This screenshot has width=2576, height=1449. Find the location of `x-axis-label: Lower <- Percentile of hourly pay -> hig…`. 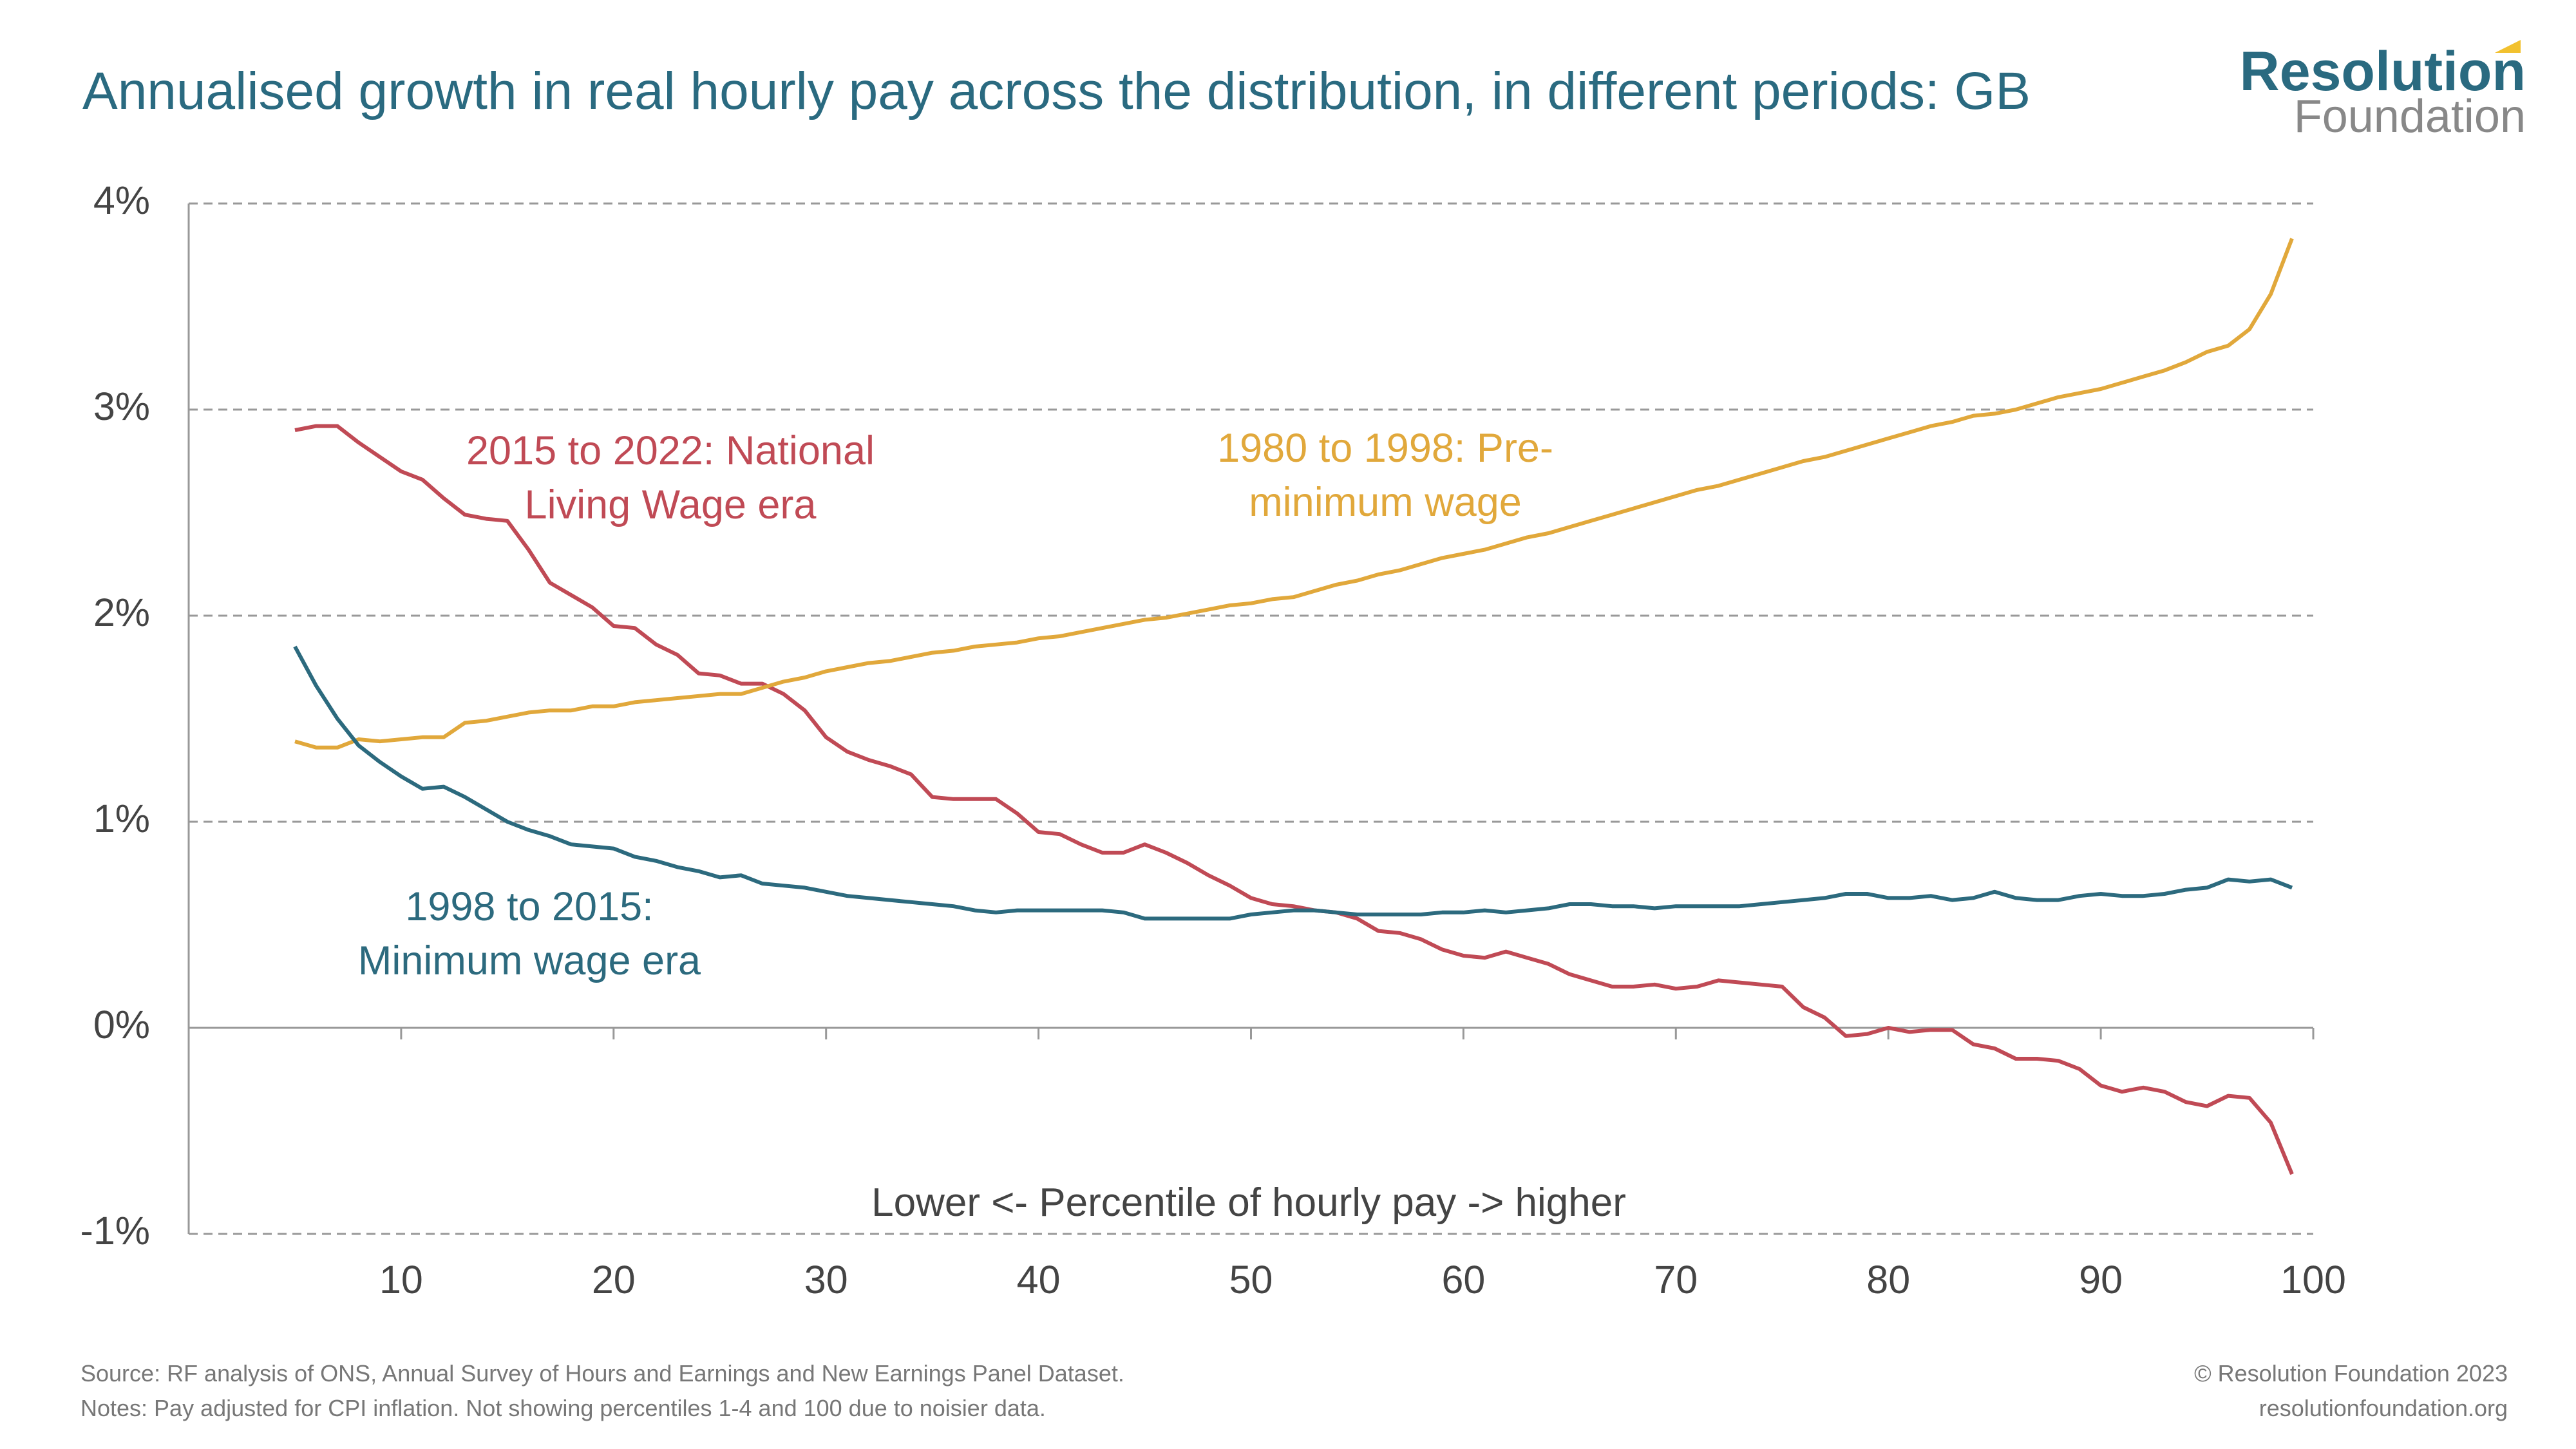

x-axis-label: Lower <- Percentile of hourly pay -> hig… is located at coordinates (1249, 1202).